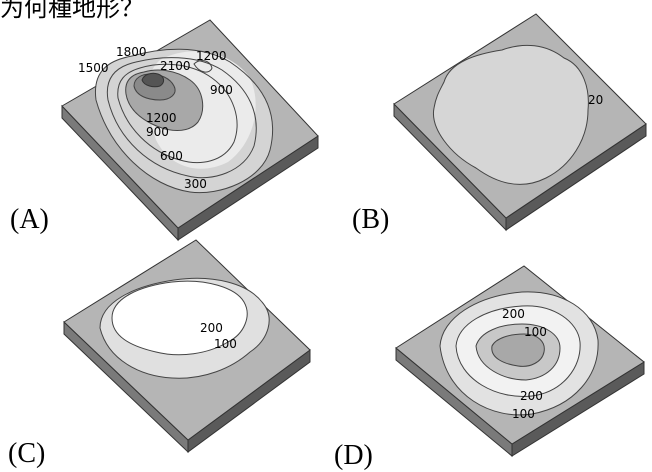 The width and height of the screenshot is (652, 472). What do you see at coordinates (353, 455) in the screenshot?
I see `panel-d-label: (D)` at bounding box center [353, 455].